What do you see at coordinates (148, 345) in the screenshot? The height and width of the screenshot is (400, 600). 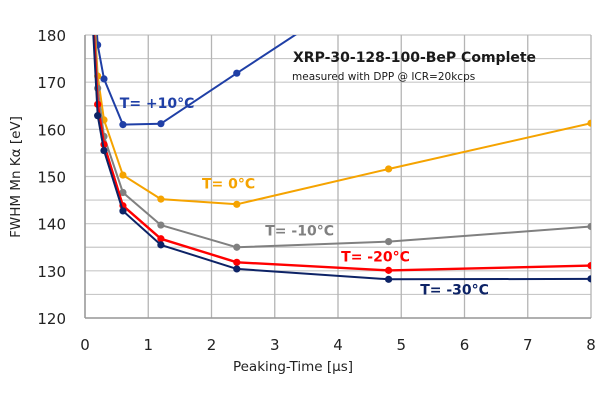 I see `x-tick-label: 1` at bounding box center [148, 345].